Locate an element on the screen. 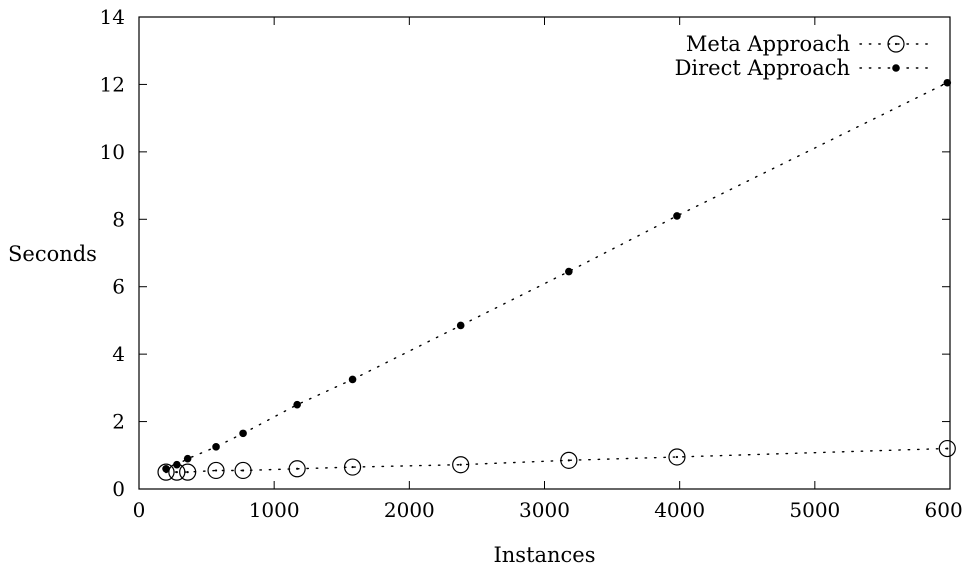 This screenshot has width=963, height=572. x-tick-label: 5000 is located at coordinates (814, 510).